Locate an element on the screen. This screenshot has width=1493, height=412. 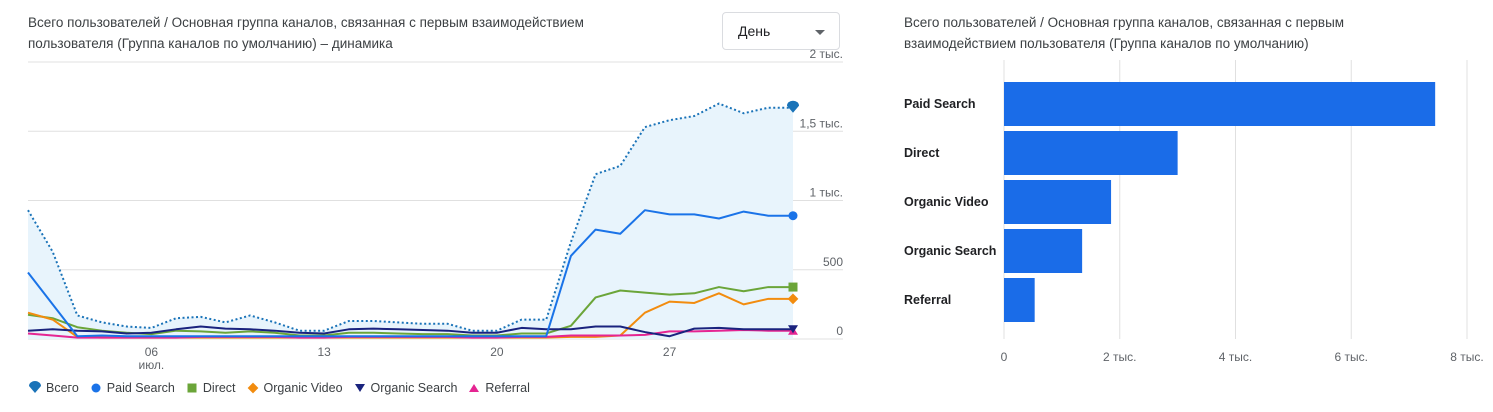
category-label: Referral is located at coordinates (927, 300).